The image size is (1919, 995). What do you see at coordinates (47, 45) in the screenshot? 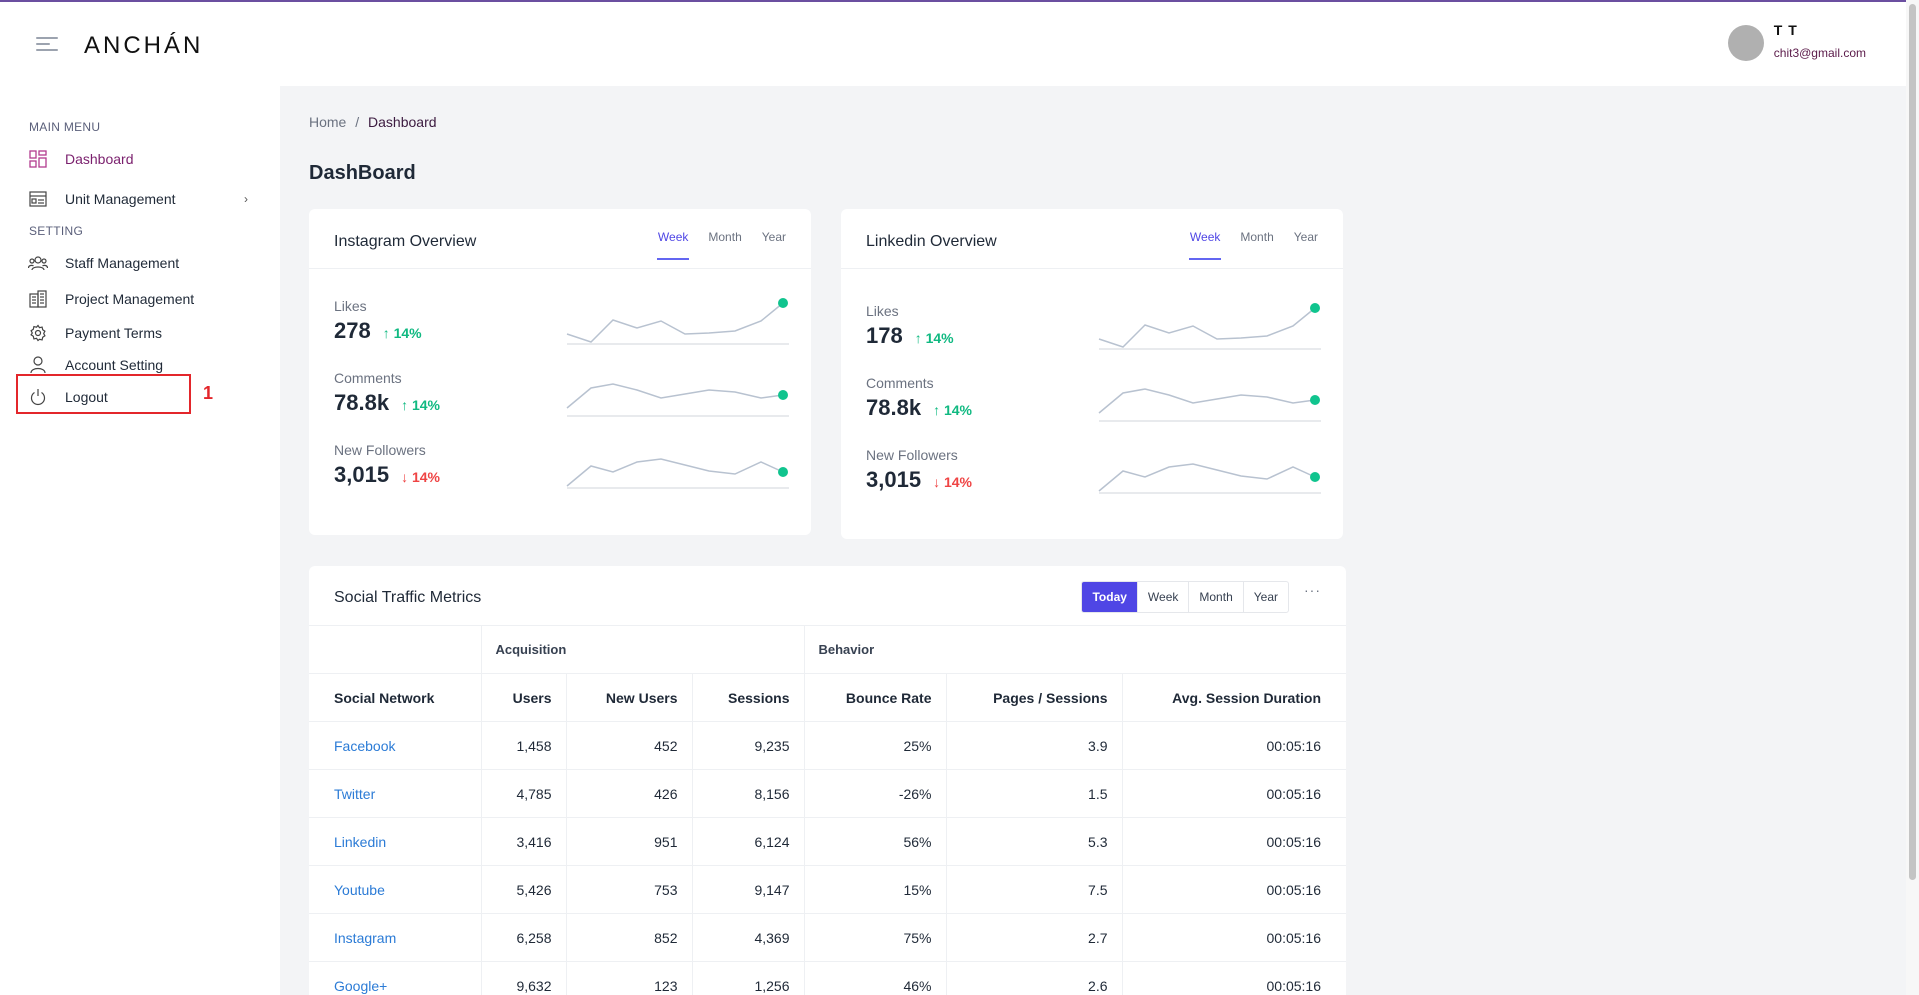
I see `hamburger-menu-icon` at bounding box center [47, 45].